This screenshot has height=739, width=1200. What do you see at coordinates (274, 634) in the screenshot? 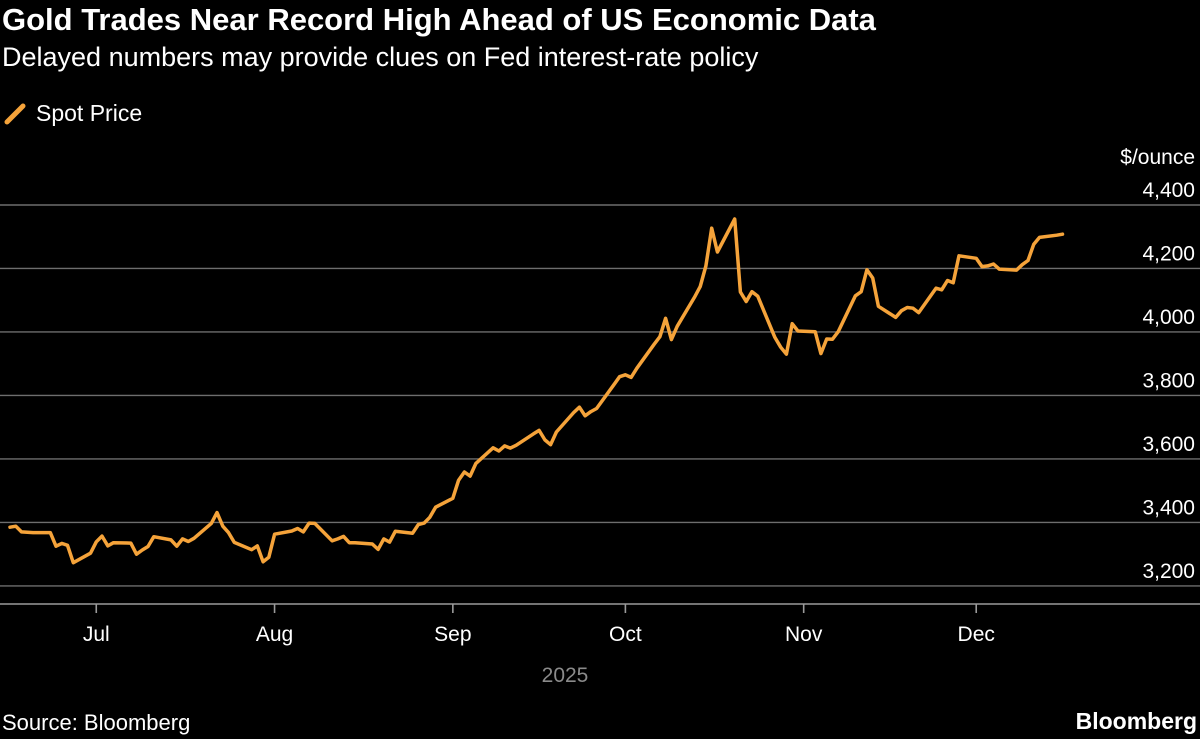
I see `x-tick-label: Aug` at bounding box center [274, 634].